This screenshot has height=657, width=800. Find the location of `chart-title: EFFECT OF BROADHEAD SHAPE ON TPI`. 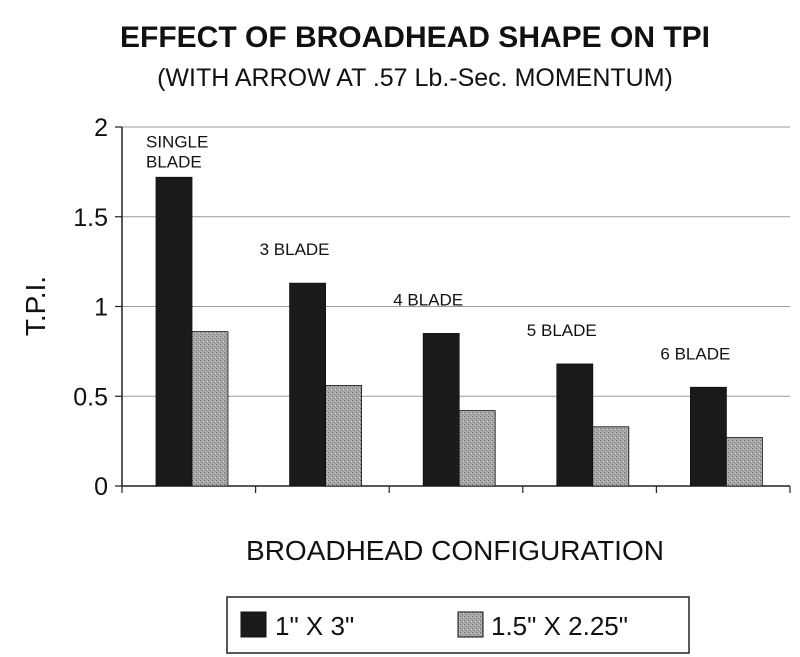

chart-title: EFFECT OF BROADHEAD SHAPE ON TPI is located at coordinates (415, 37).